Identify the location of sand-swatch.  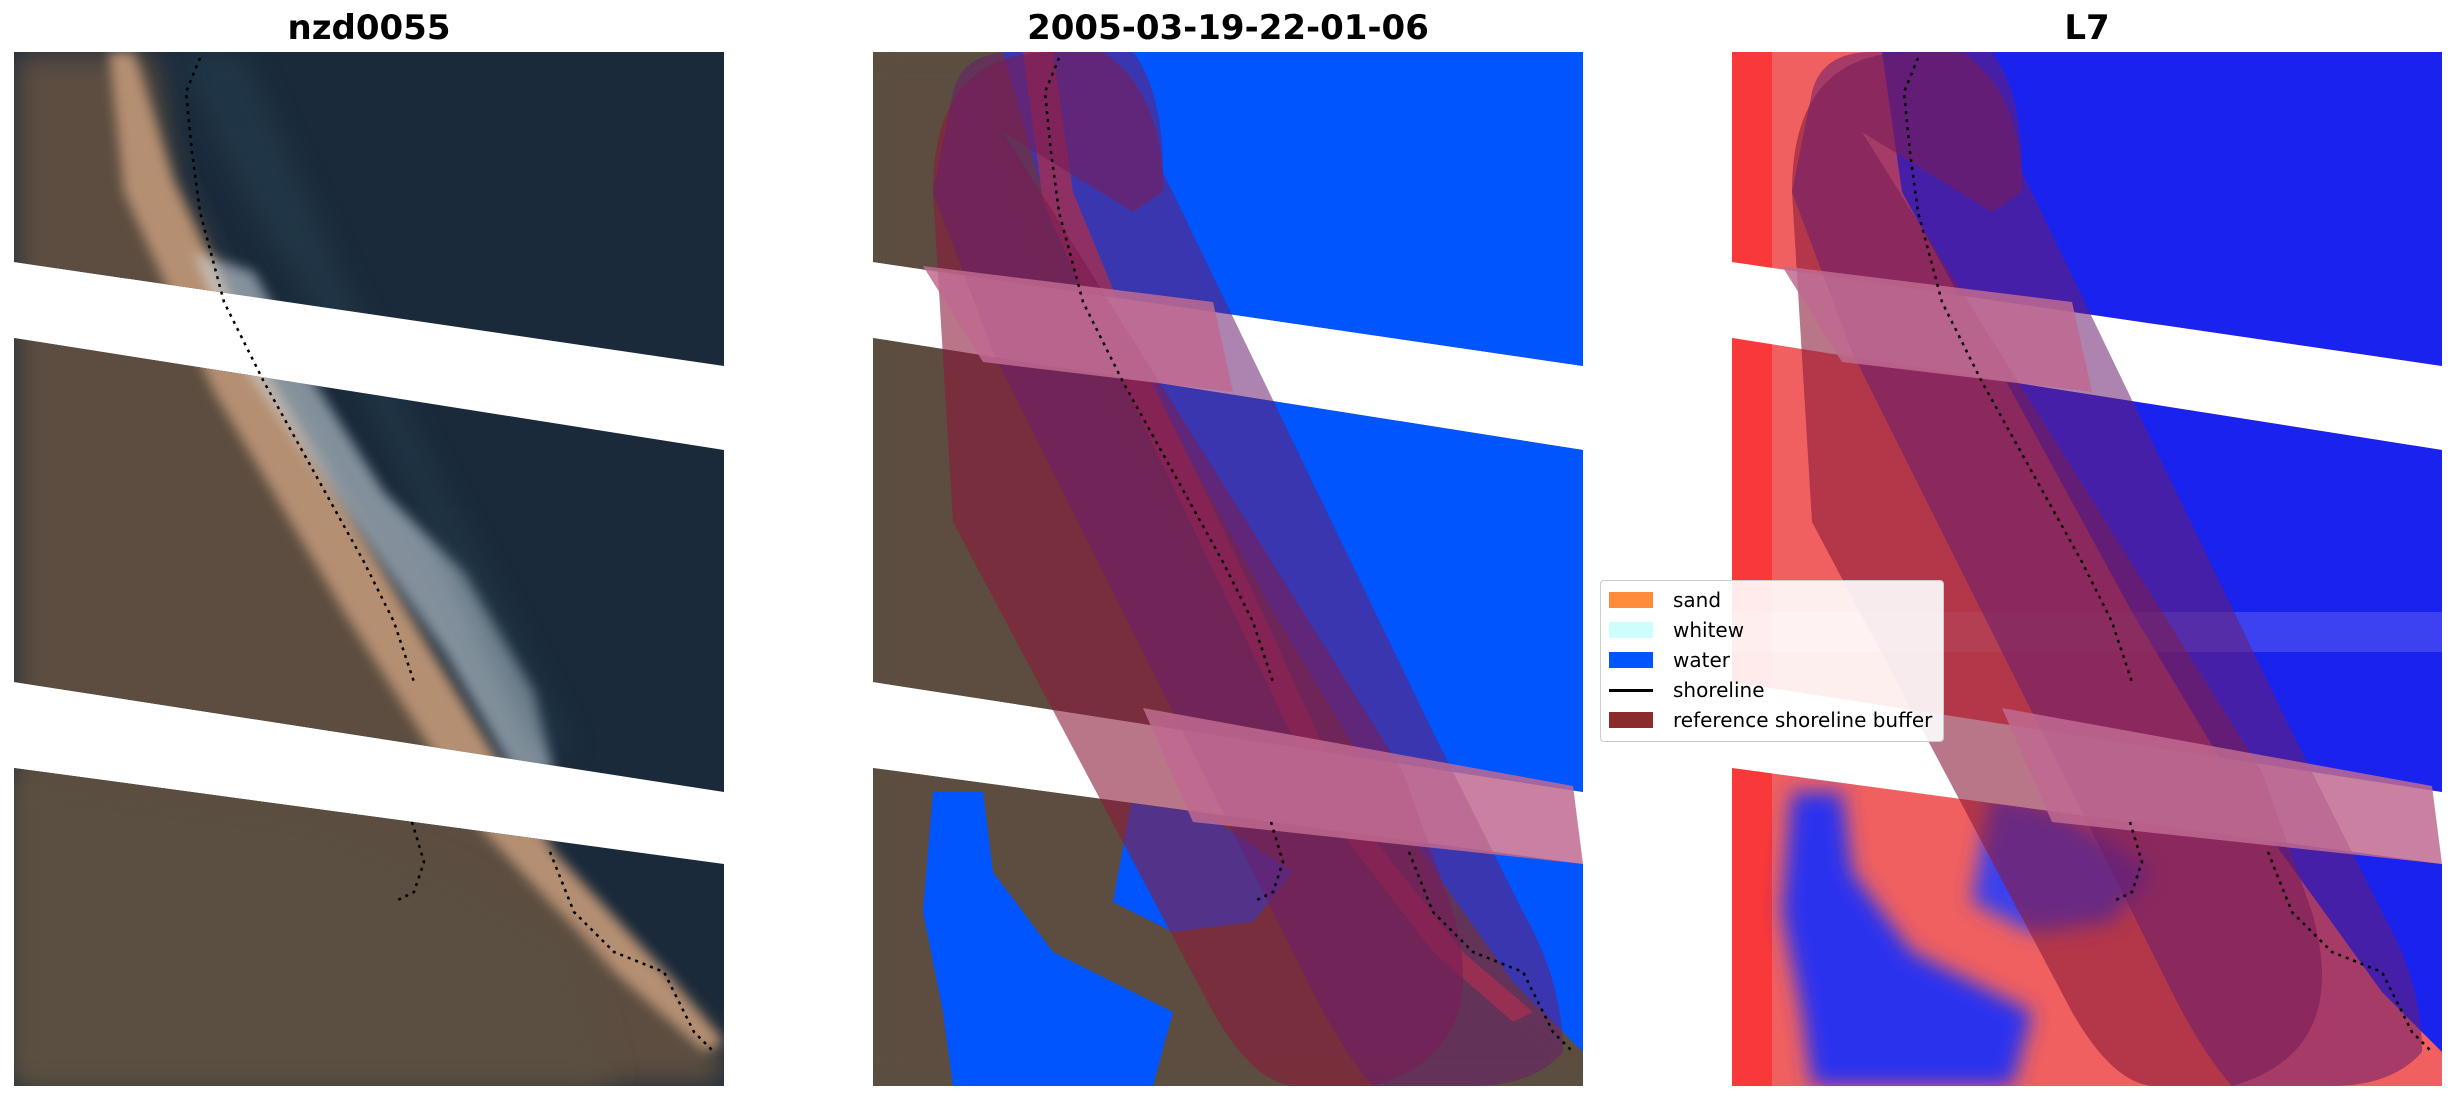
(1631, 600).